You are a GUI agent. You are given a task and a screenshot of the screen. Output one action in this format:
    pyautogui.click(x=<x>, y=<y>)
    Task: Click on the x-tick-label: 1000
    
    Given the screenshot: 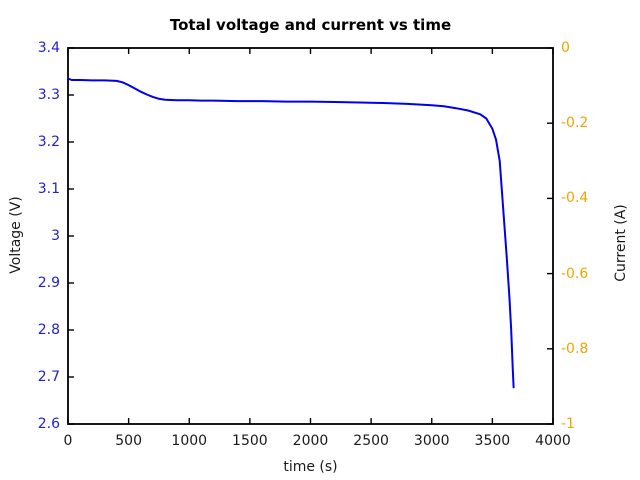 What is the action you would take?
    pyautogui.click(x=189, y=441)
    